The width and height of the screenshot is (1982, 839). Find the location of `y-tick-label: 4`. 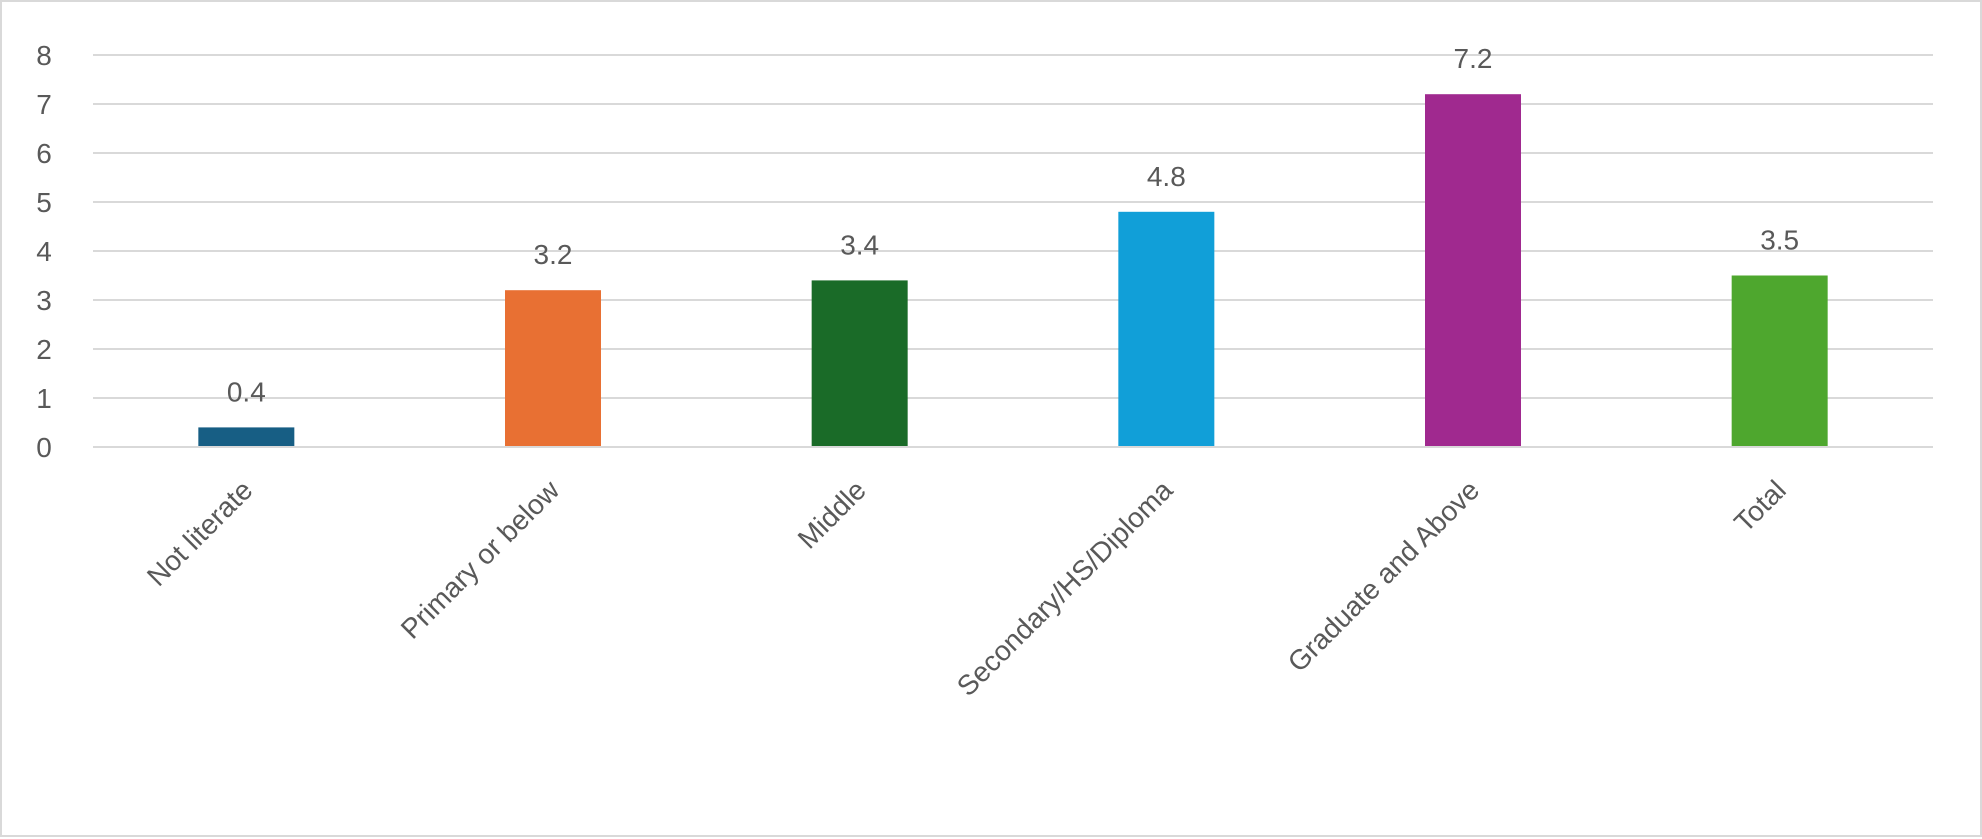

y-tick-label: 4 is located at coordinates (44, 251).